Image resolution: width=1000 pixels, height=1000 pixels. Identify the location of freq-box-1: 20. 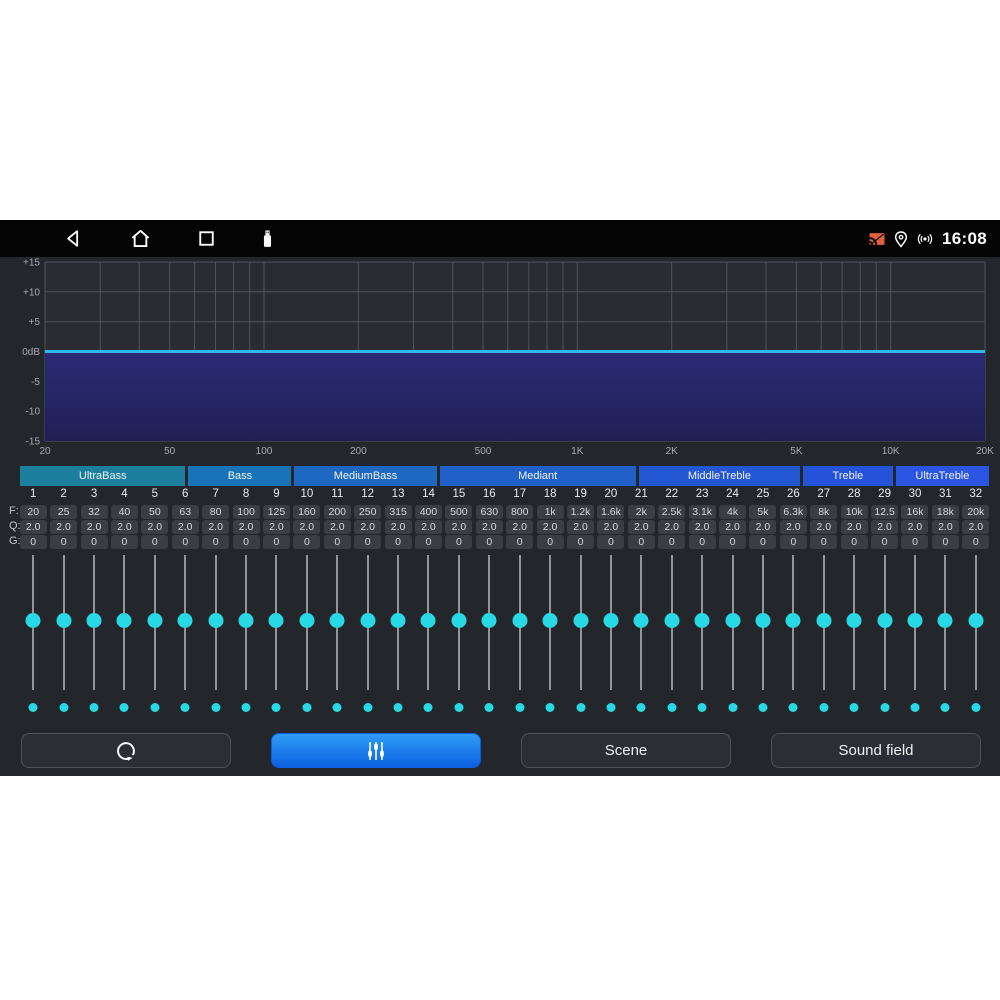
(33, 511).